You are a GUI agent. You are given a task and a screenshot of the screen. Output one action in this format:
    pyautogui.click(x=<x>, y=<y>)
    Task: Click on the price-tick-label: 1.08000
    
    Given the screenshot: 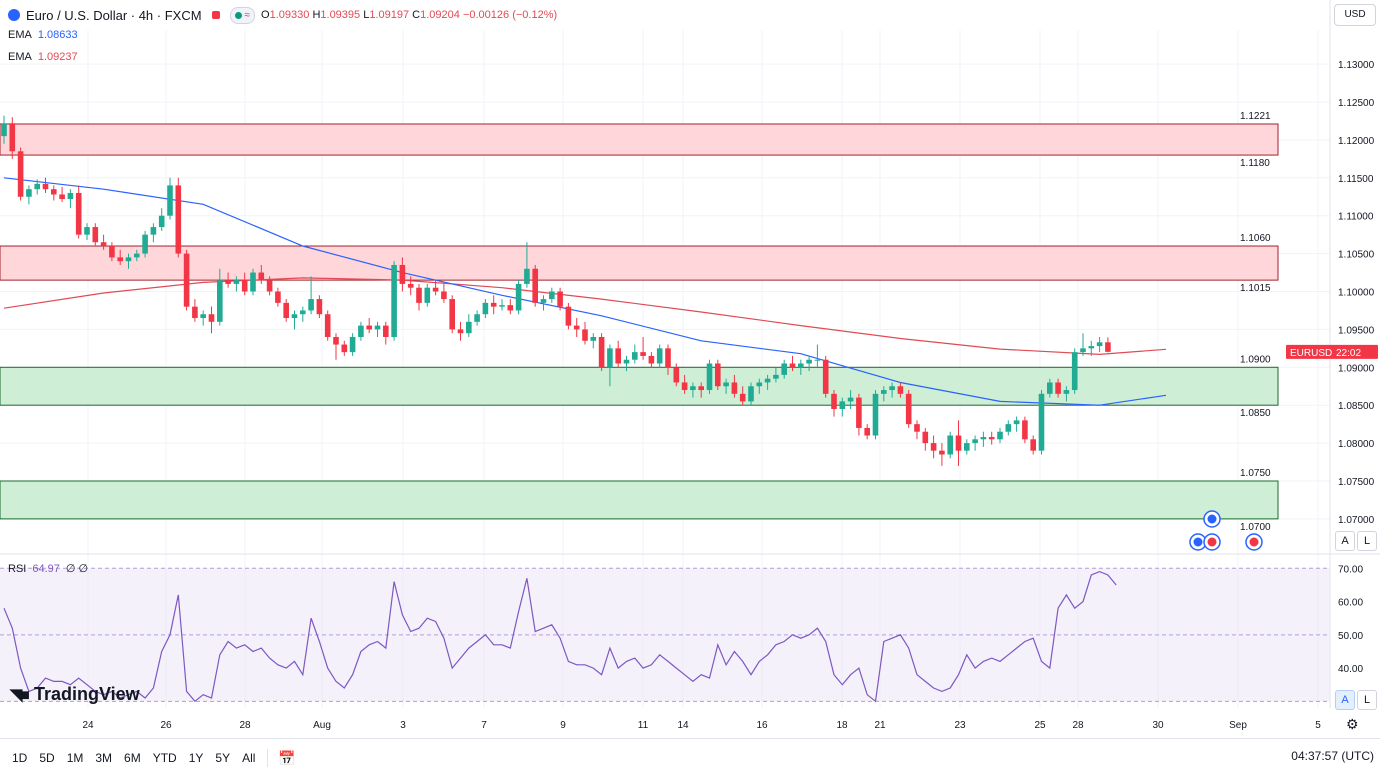 What is the action you would take?
    pyautogui.click(x=1356, y=444)
    